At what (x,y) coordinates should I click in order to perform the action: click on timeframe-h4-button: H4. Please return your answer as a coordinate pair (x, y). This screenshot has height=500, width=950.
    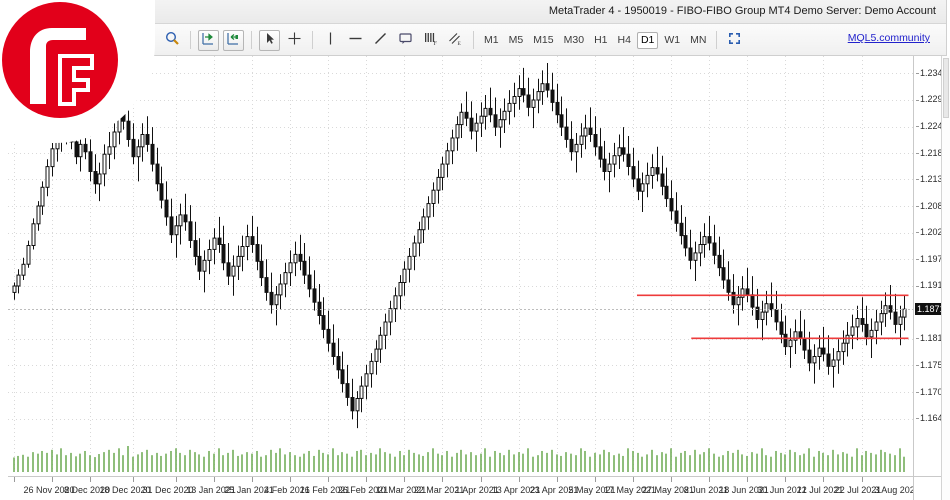
    Looking at the image, I should click on (624, 40).